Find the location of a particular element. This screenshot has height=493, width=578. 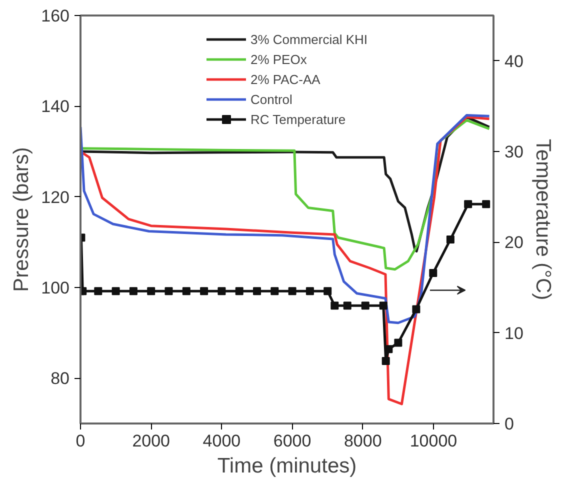

y2-tick-label: 40 is located at coordinates (514, 61).